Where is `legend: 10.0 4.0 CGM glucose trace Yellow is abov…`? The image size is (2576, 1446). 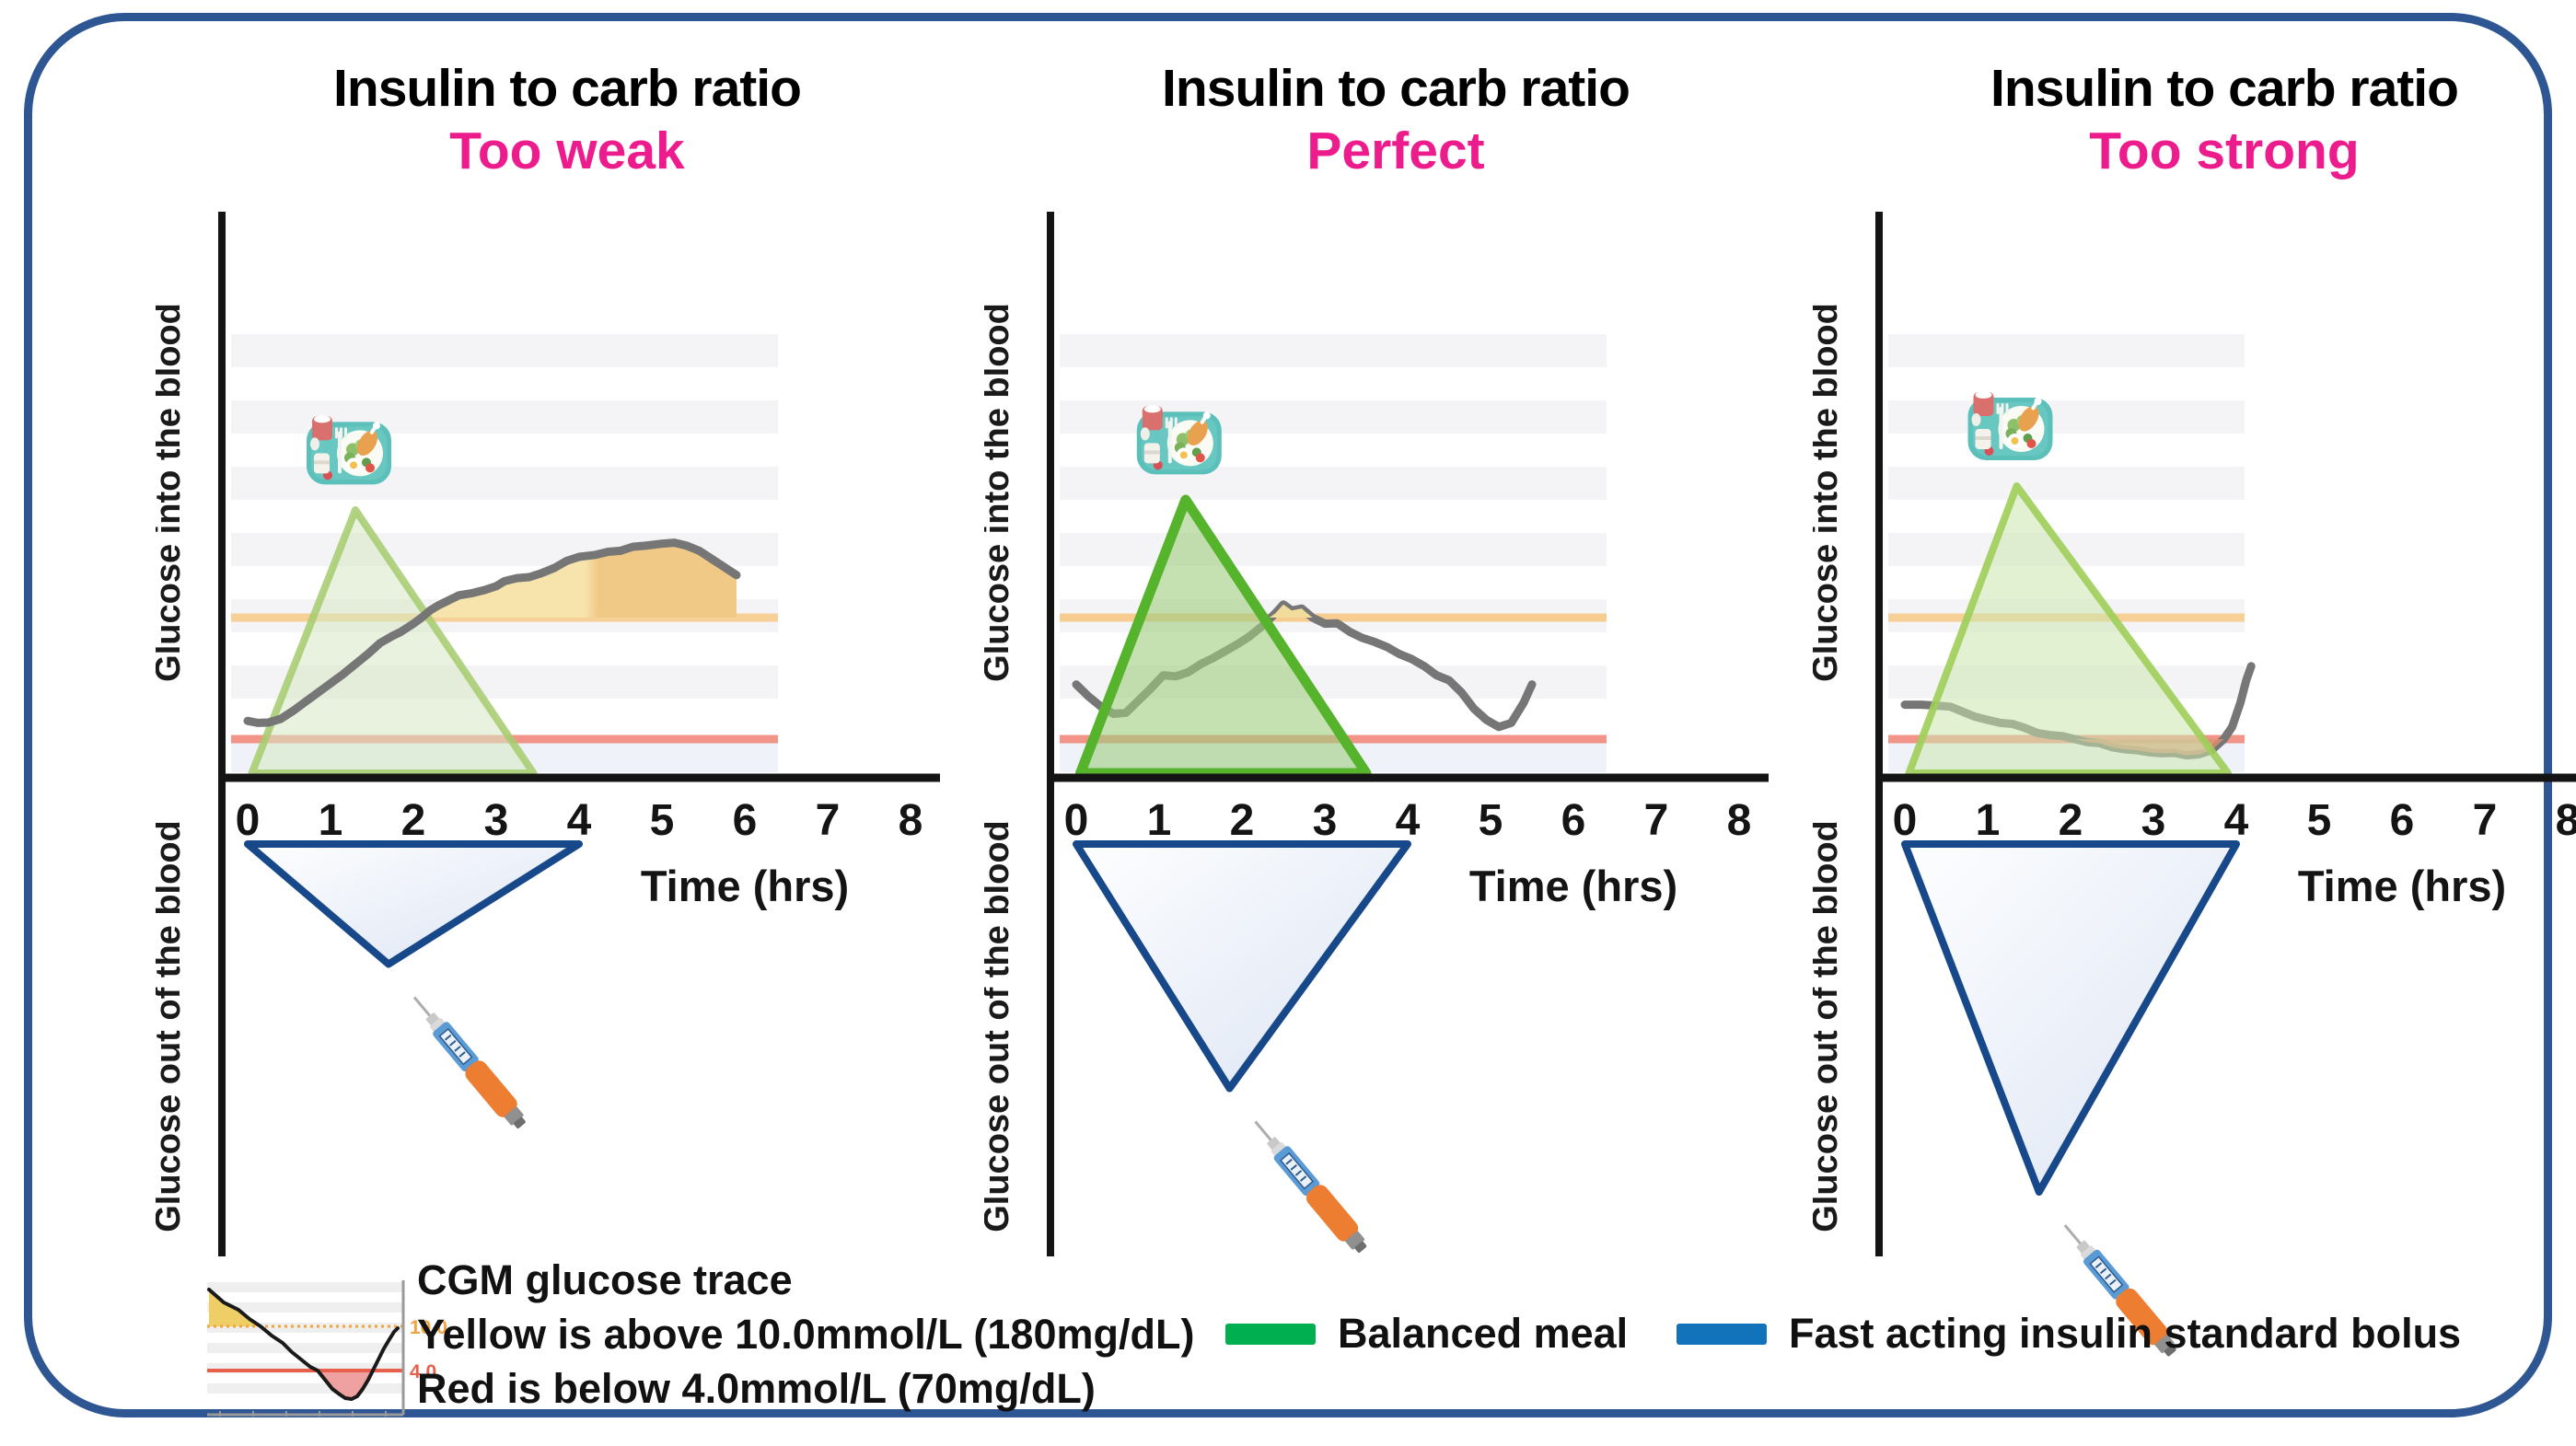
legend: 10.0 4.0 CGM glucose trace Yellow is abov… is located at coordinates (1365, 1349).